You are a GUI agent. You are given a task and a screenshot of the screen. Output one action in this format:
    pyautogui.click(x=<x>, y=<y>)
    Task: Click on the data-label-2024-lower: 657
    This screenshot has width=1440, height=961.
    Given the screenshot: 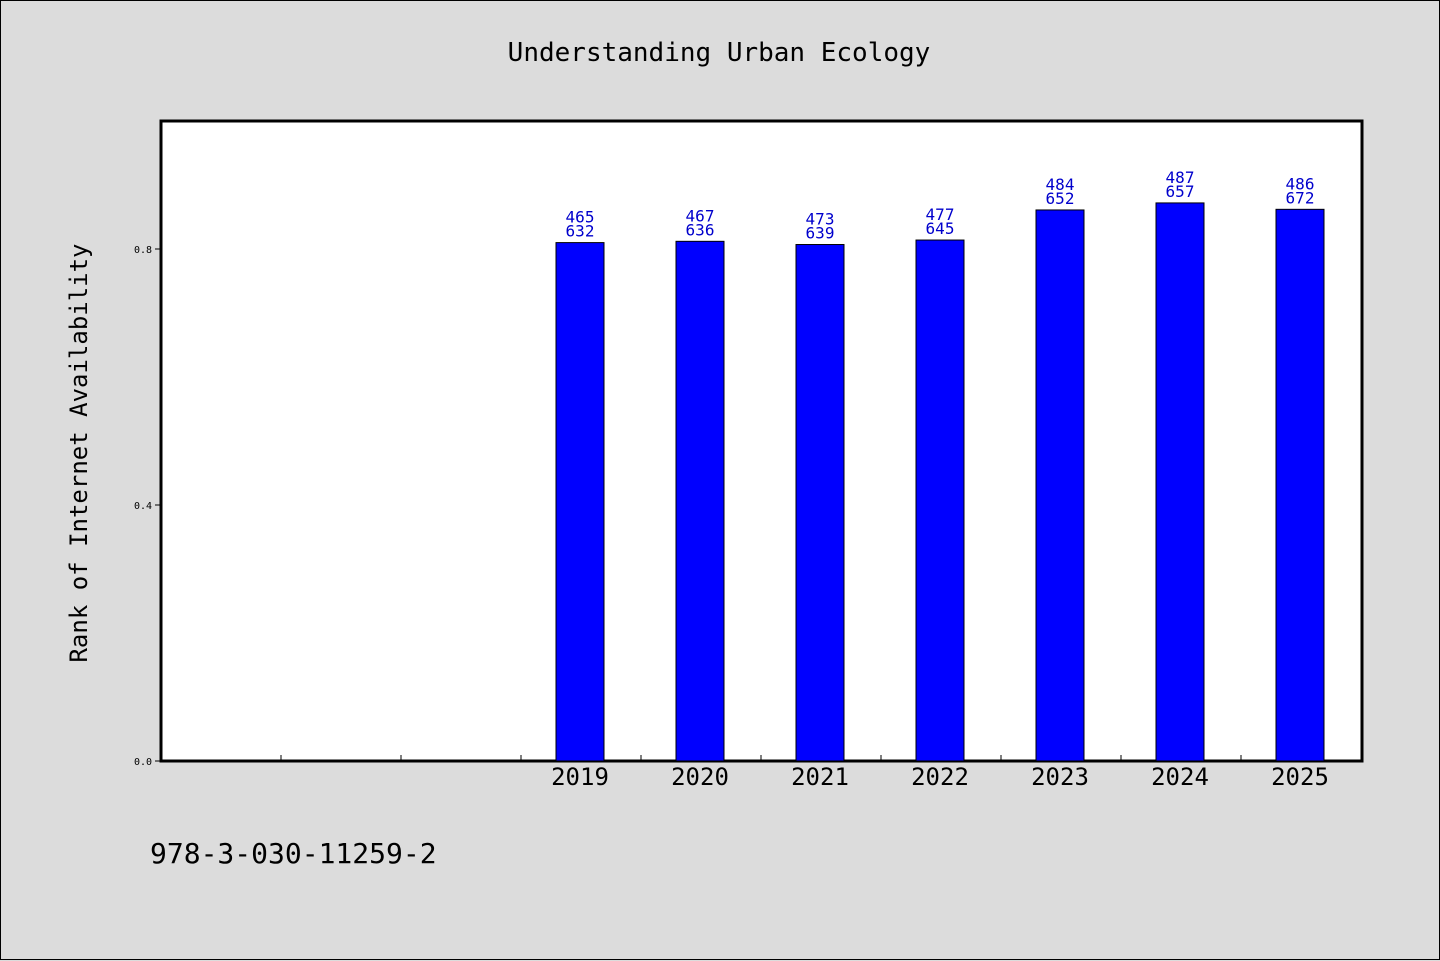 What is the action you would take?
    pyautogui.click(x=1180, y=191)
    